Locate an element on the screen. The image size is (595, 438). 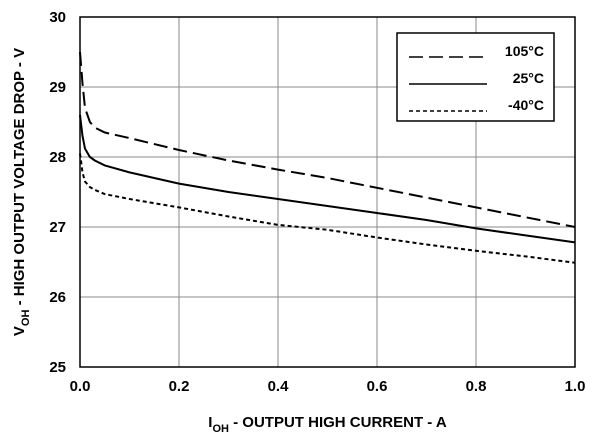
legend: 105°C 25°C -40°C is located at coordinates (475, 77).